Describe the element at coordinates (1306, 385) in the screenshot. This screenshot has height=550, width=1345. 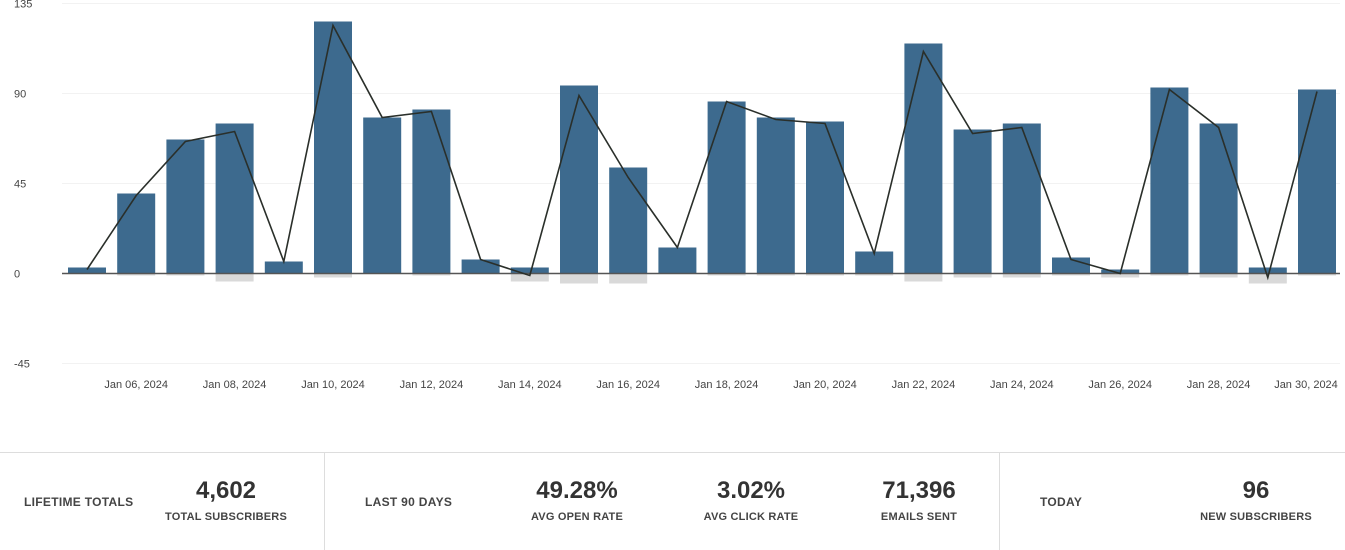
I see `x-tick-label: Jan 30, 2024` at that location.